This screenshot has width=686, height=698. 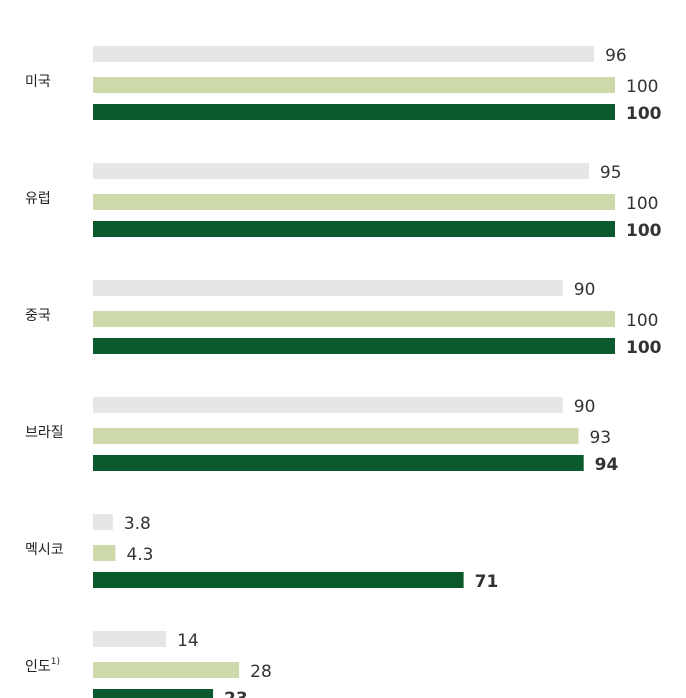 I want to click on data-label: 14, so click(x=188, y=641).